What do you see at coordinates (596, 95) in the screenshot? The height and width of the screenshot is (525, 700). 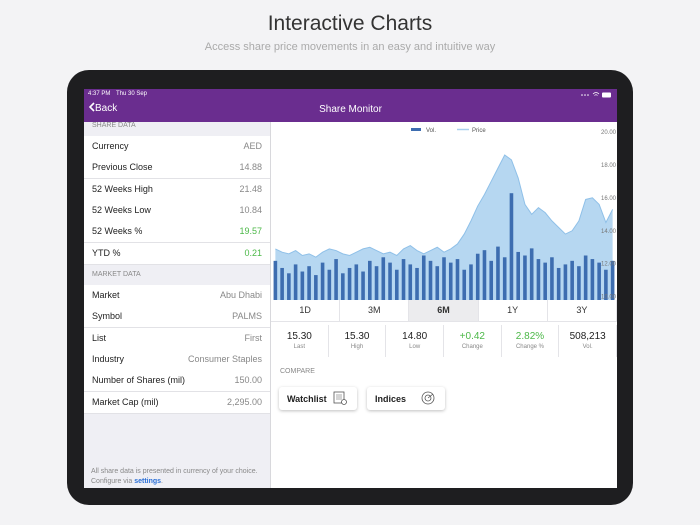 I see `status-icons` at bounding box center [596, 95].